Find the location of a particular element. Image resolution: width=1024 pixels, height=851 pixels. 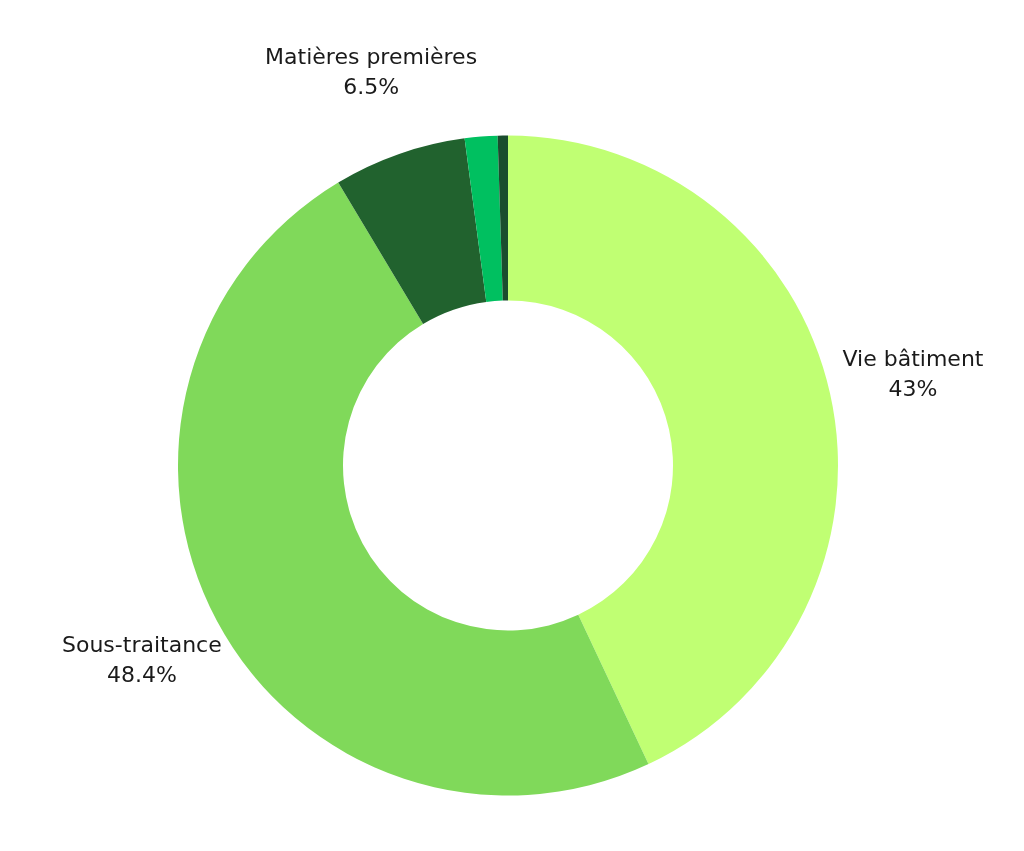

slice-label: Sous-traitance is located at coordinates (141, 644).